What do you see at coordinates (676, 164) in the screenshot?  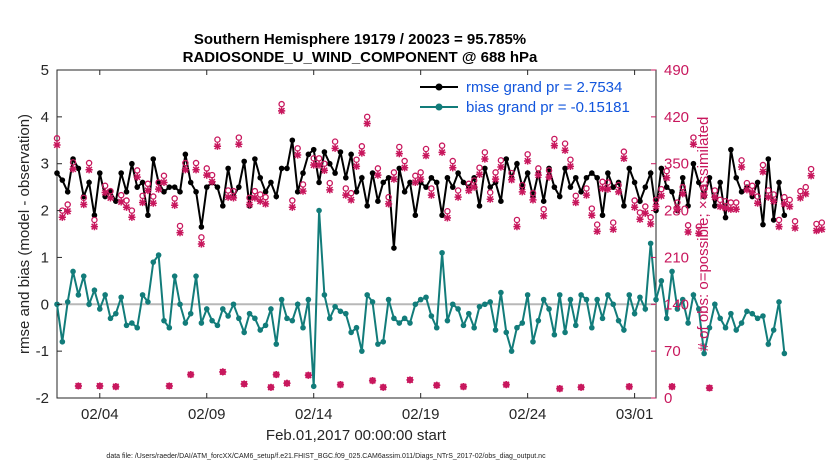 I see `y-right-tick-label: 350` at bounding box center [676, 164].